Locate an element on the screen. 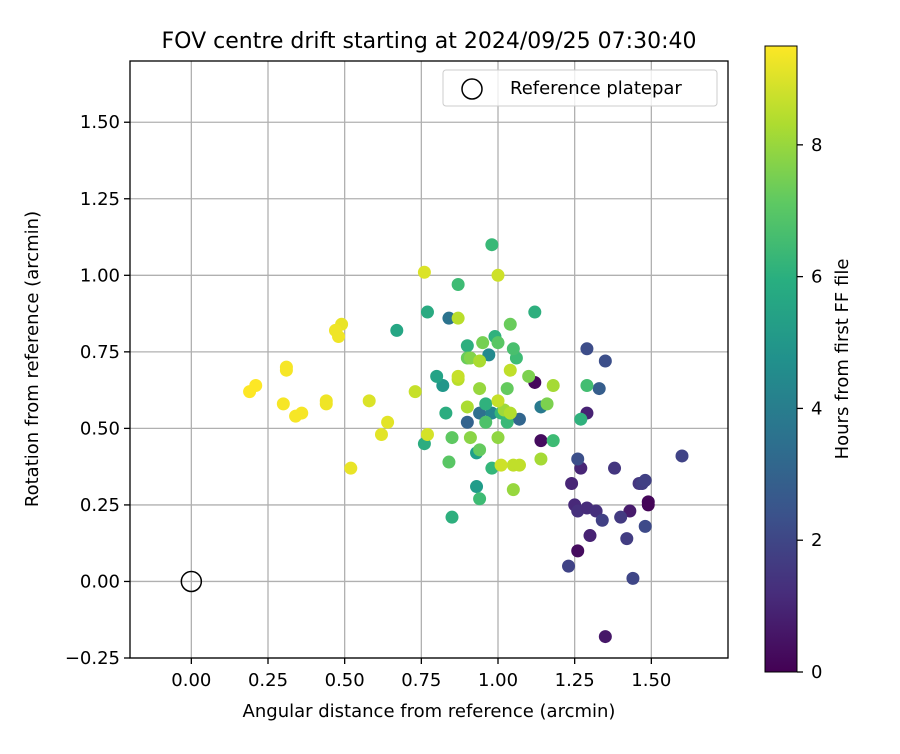 The height and width of the screenshot is (754, 900). legend: Reference platepar is located at coordinates (580, 88).